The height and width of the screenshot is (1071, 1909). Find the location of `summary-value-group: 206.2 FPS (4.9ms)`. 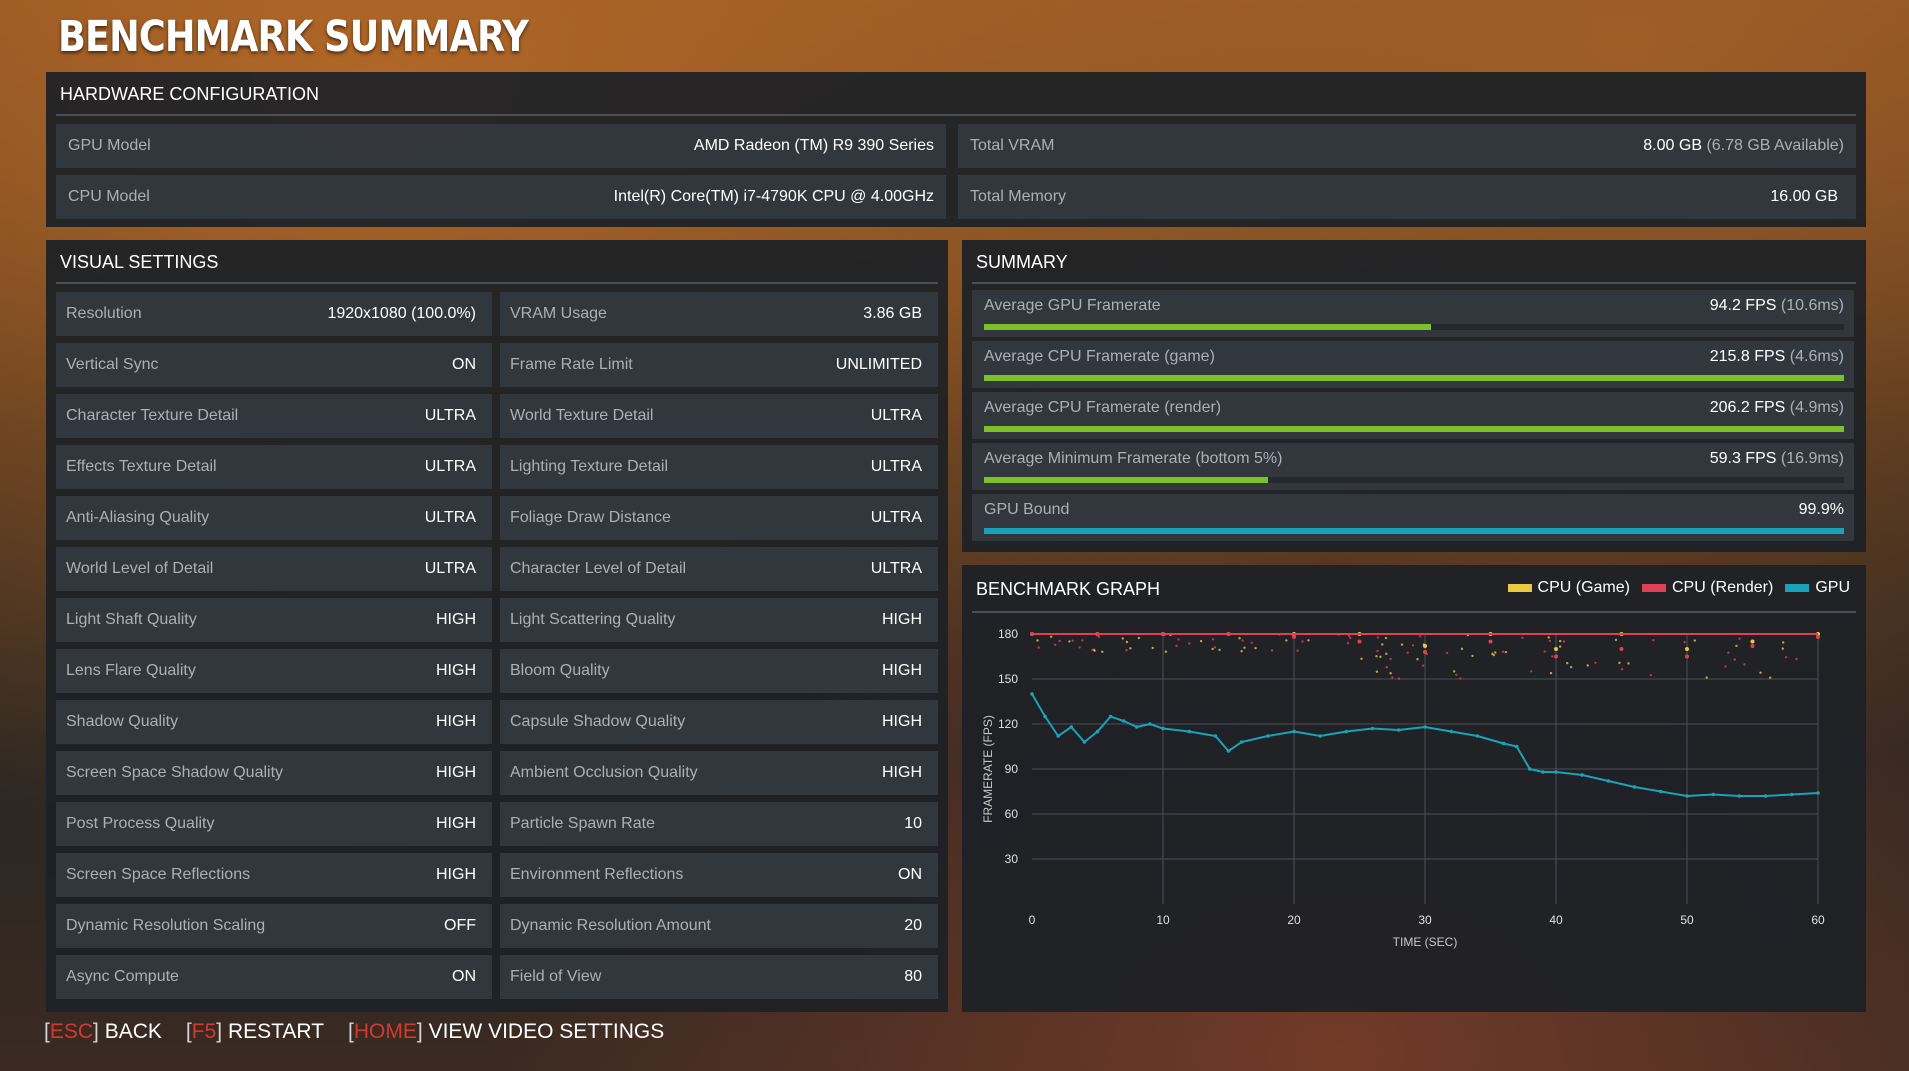

summary-value-group: 206.2 FPS (4.9ms) is located at coordinates (1777, 408).